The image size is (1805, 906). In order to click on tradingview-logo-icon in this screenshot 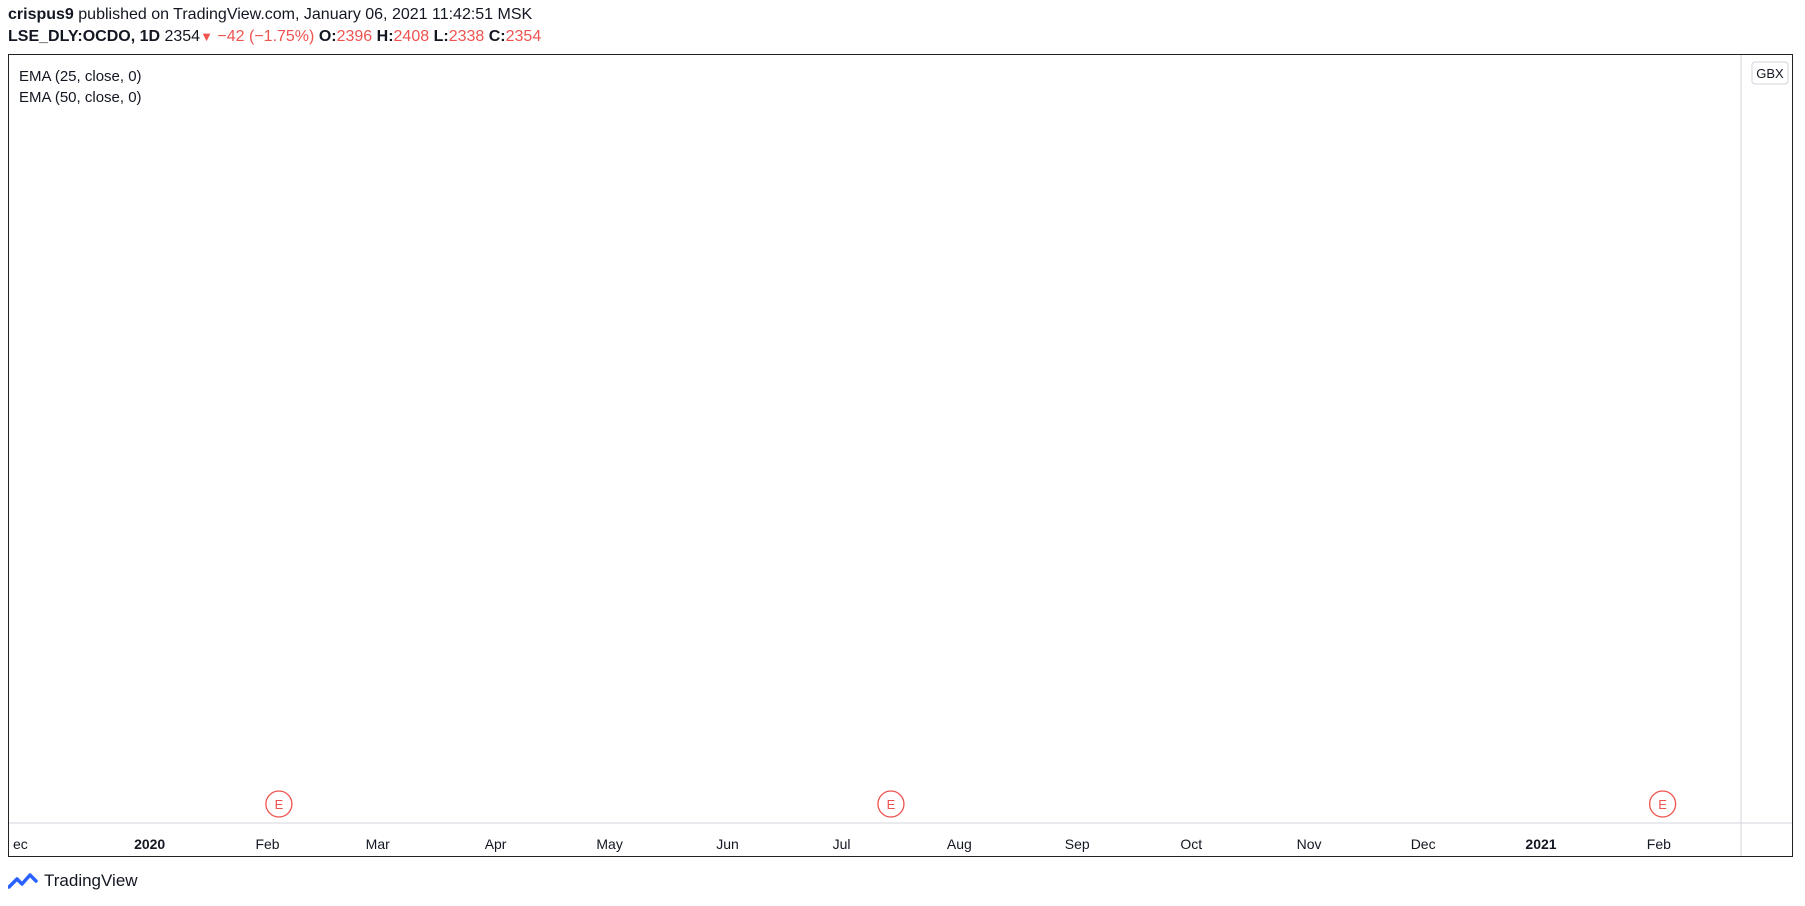, I will do `click(23, 881)`.